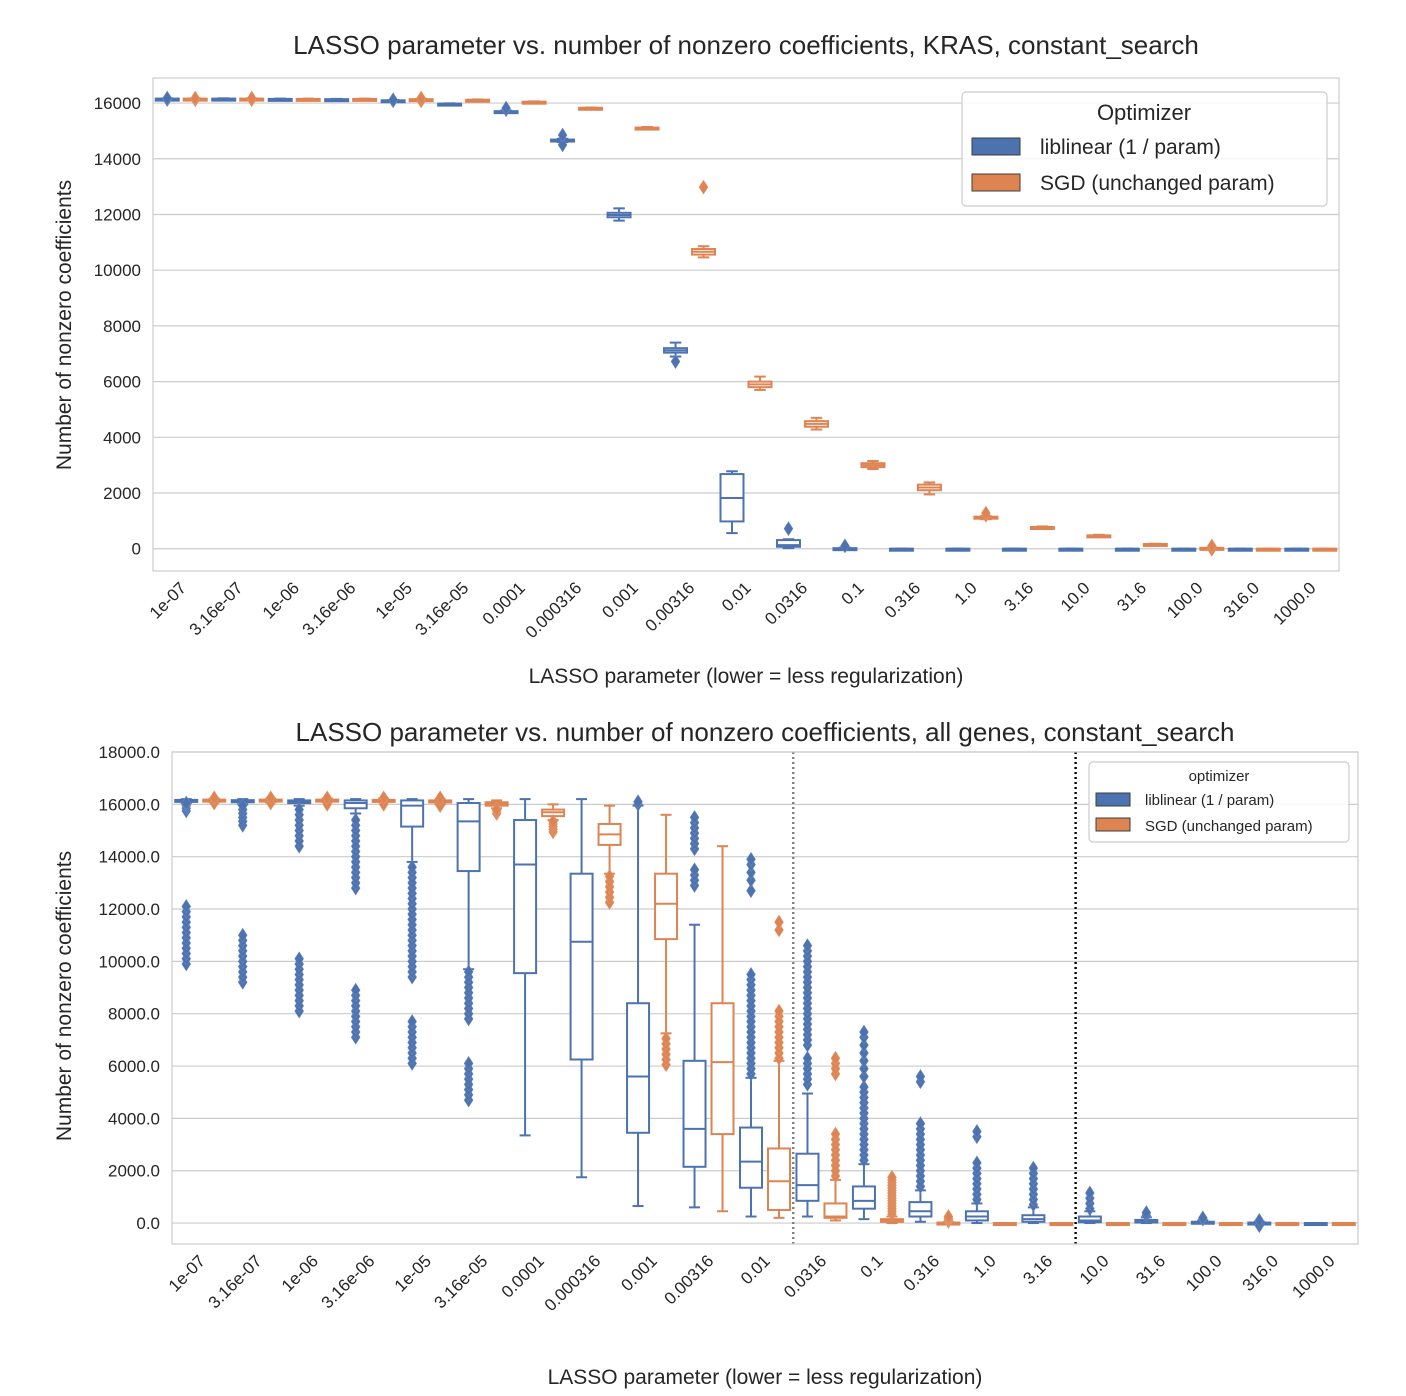 This screenshot has width=1406, height=1396. What do you see at coordinates (1113, 799) in the screenshot?
I see `chart-2-legend-swatch-liblinear` at bounding box center [1113, 799].